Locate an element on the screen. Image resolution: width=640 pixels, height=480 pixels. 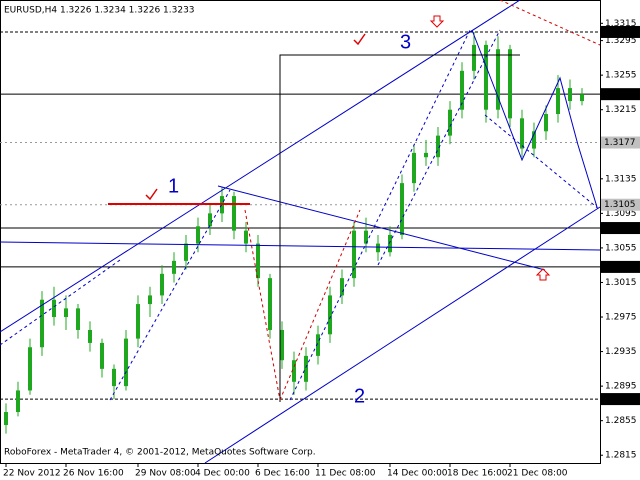
y-tick-label: 1.2935 is located at coordinates (621, 352).